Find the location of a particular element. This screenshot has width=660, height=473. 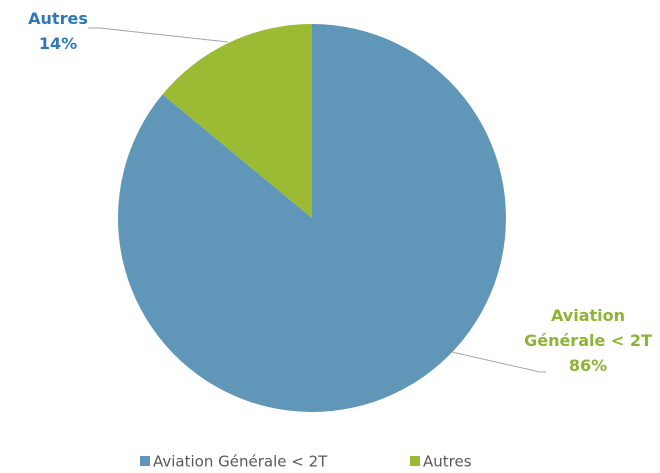

data-label: Aviation Générale < 2T 86% is located at coordinates (588, 340).